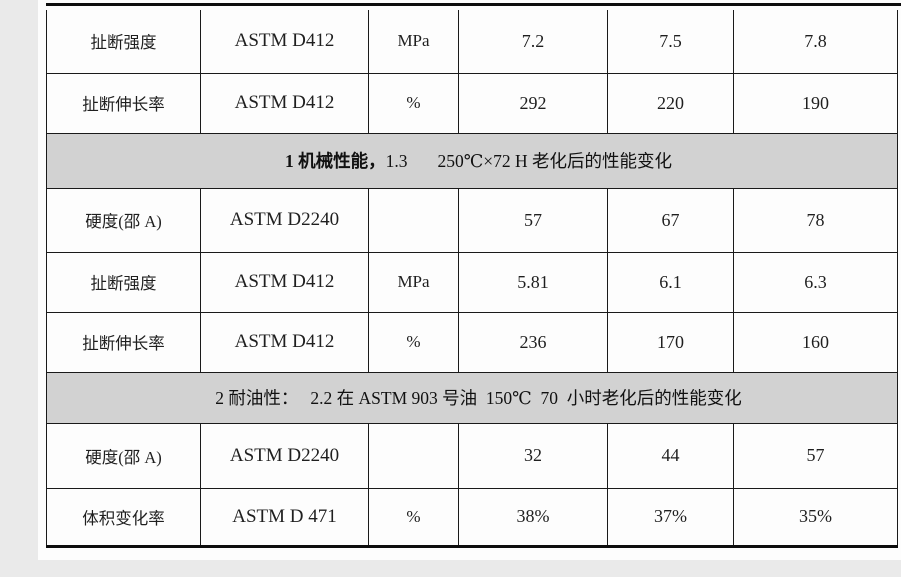 The height and width of the screenshot is (577, 901). I want to click on cell-value-2: 37%, so click(670, 517).